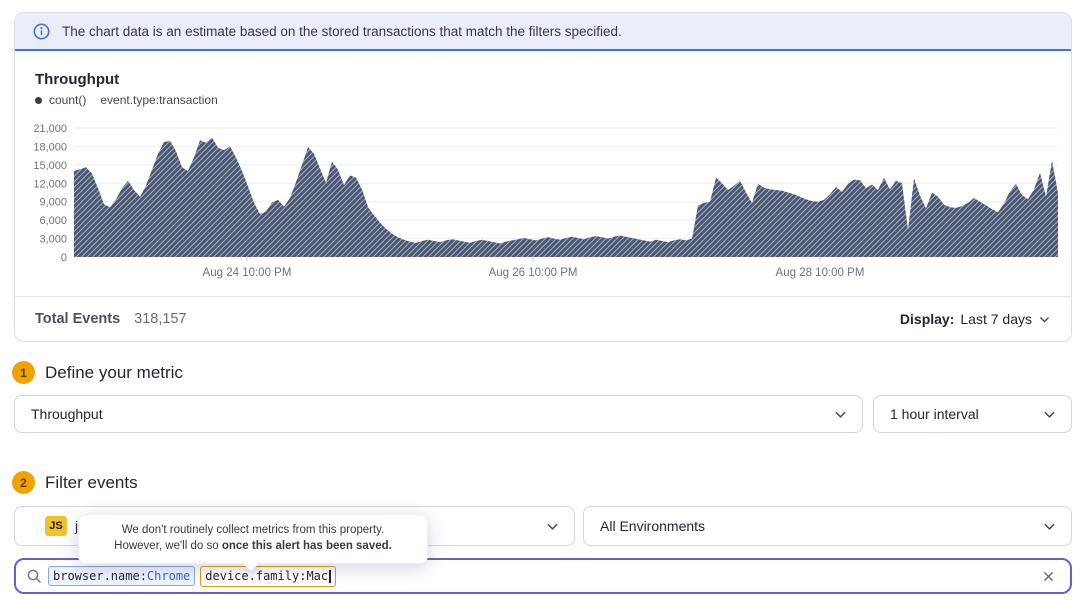  What do you see at coordinates (827, 526) in the screenshot?
I see `environment-select: All Environments` at bounding box center [827, 526].